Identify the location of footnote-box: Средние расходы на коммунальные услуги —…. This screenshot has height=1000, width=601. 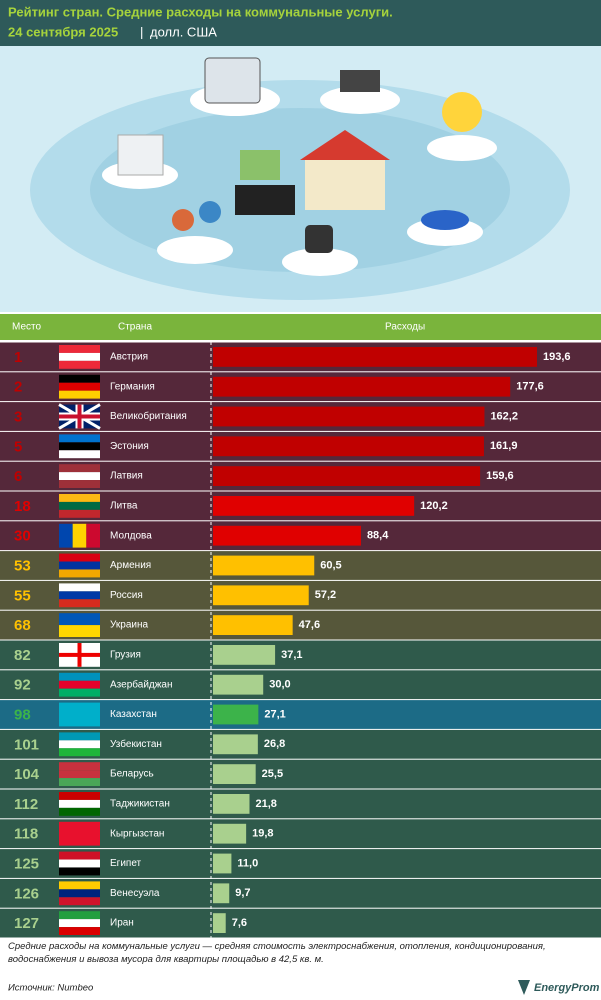
(277, 953).